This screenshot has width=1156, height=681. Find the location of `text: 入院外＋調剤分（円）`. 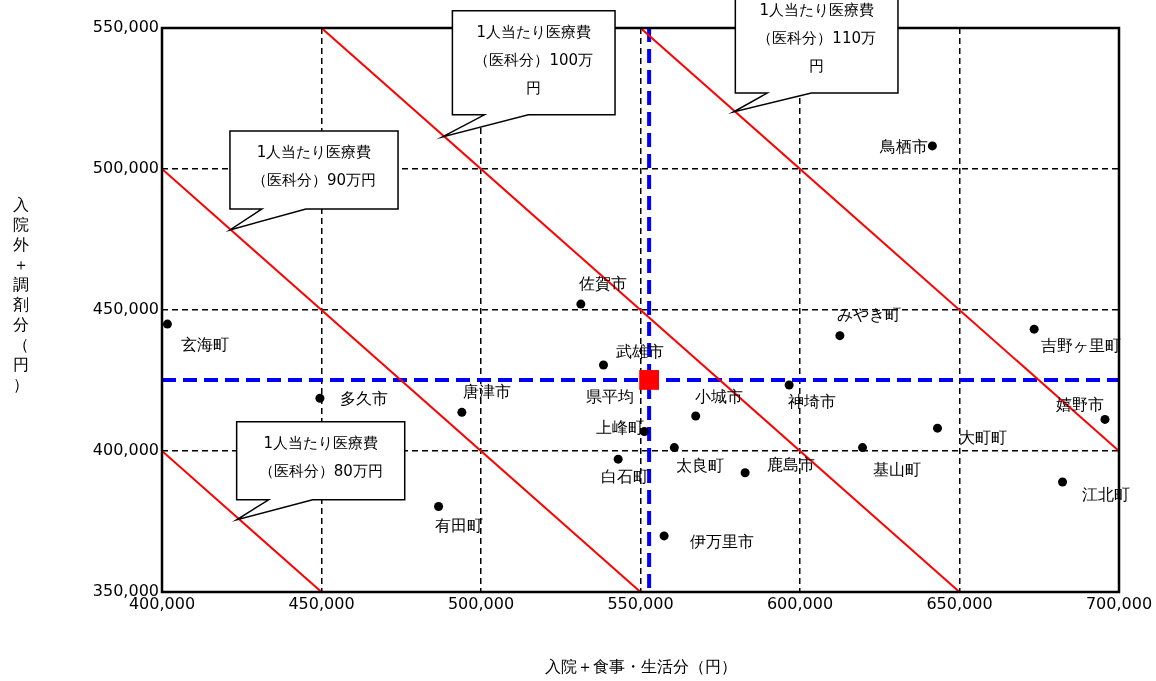

text: 入院外＋調剤分（円） is located at coordinates (20, 294).